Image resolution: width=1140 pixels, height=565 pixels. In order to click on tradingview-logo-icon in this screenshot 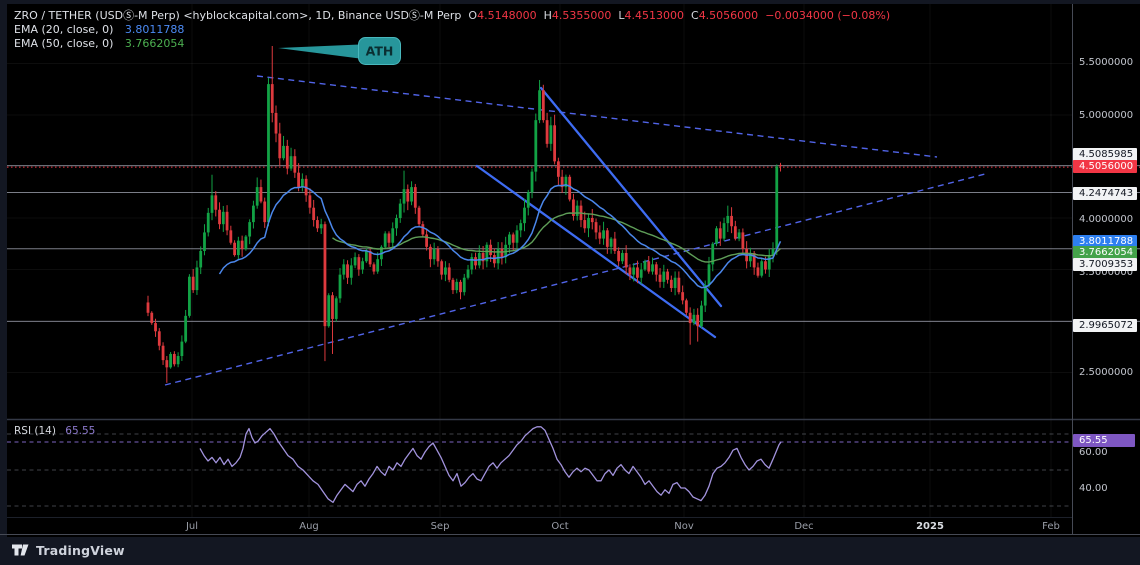, I will do `click(20, 550)`.